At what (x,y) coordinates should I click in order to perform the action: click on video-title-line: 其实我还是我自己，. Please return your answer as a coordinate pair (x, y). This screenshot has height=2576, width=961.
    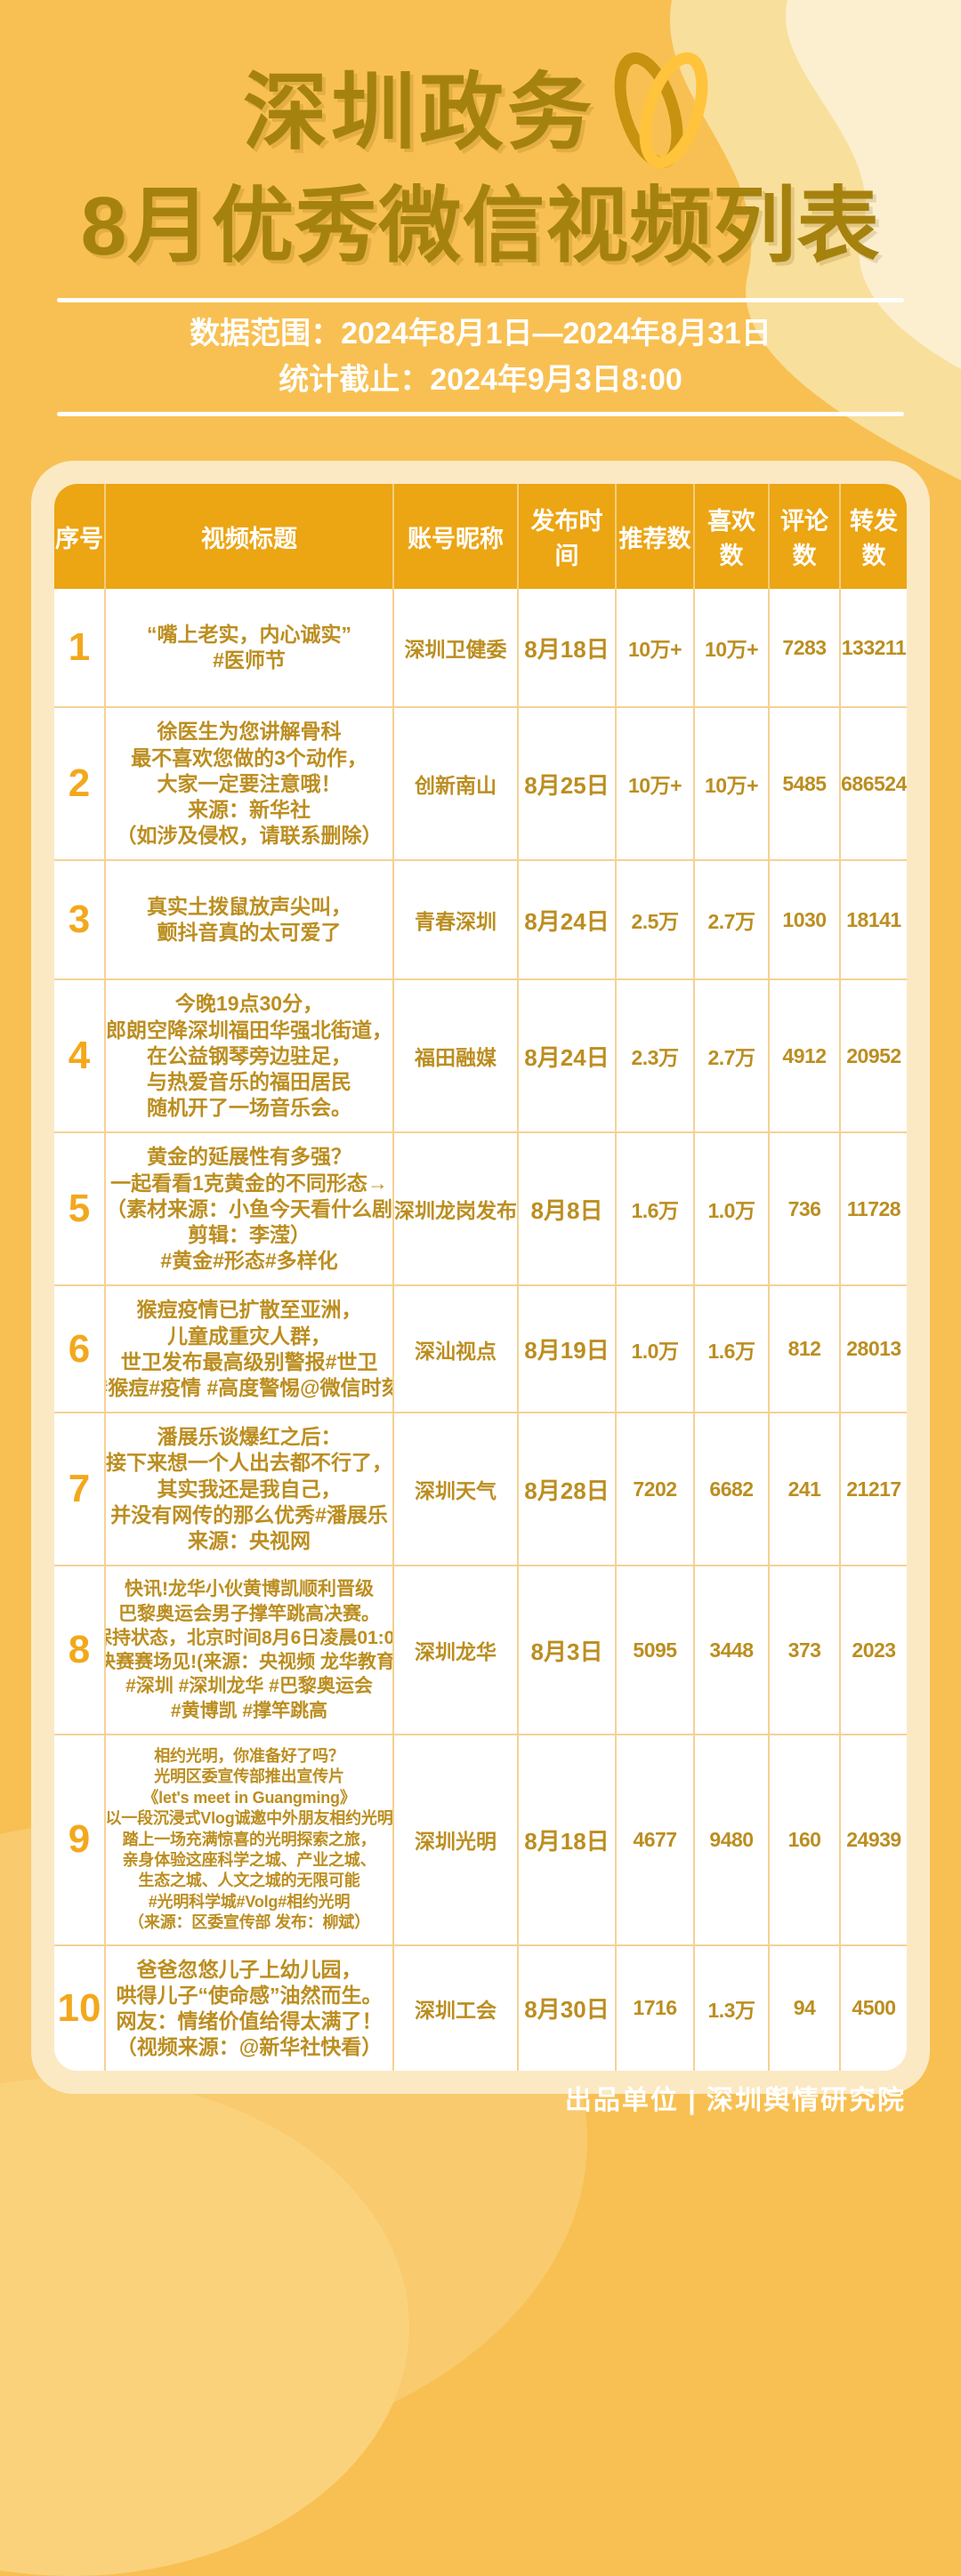
    Looking at the image, I should click on (249, 1489).